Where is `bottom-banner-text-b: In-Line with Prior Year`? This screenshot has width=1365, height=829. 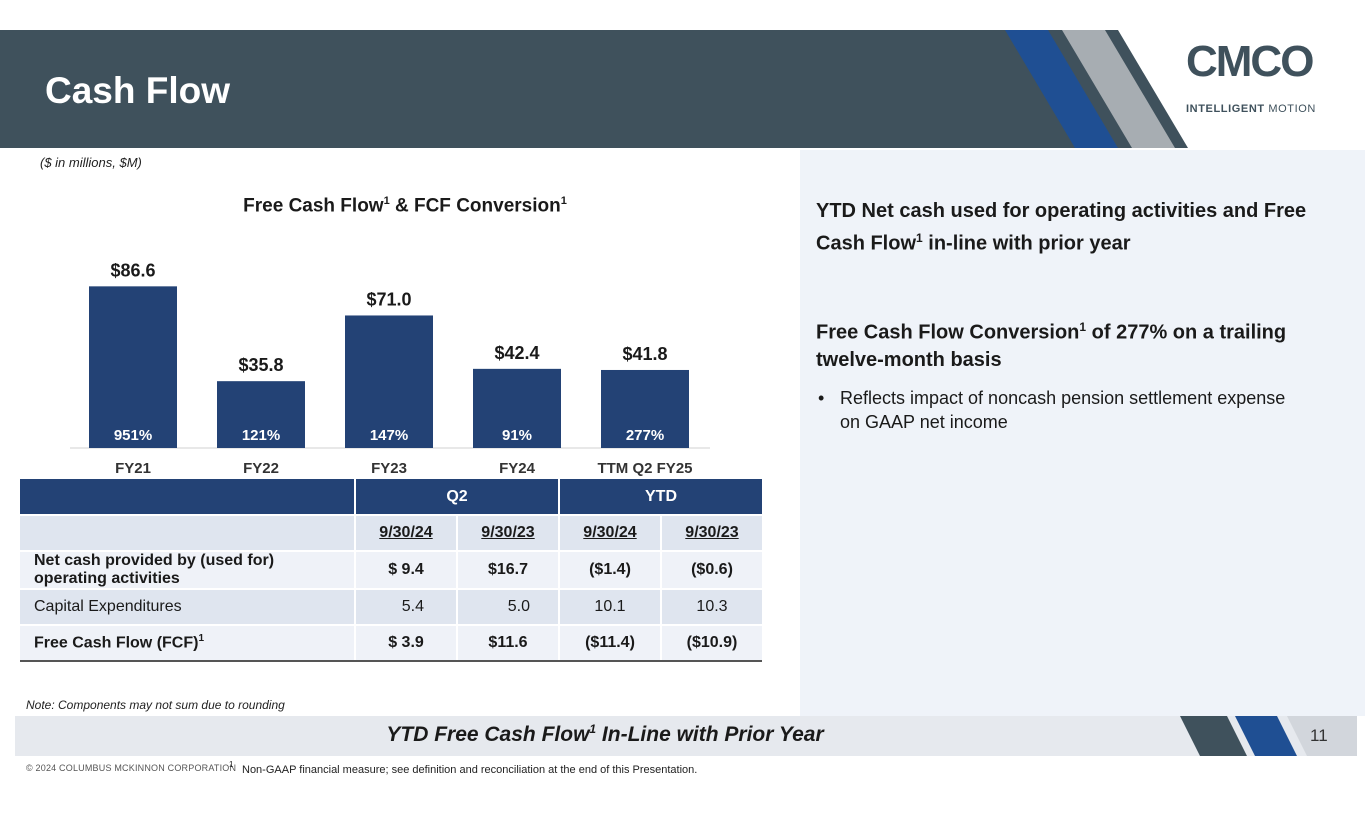
bottom-banner-text-b: In-Line with Prior Year is located at coordinates (710, 734).